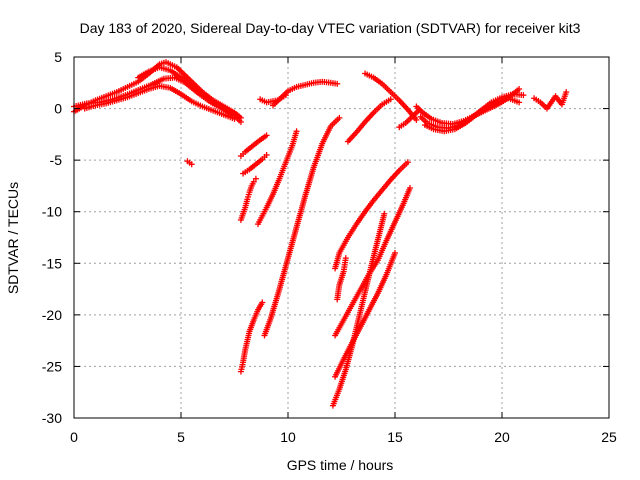 This screenshot has height=480, width=640. What do you see at coordinates (52, 263) in the screenshot?
I see `y-tick-label: -15` at bounding box center [52, 263].